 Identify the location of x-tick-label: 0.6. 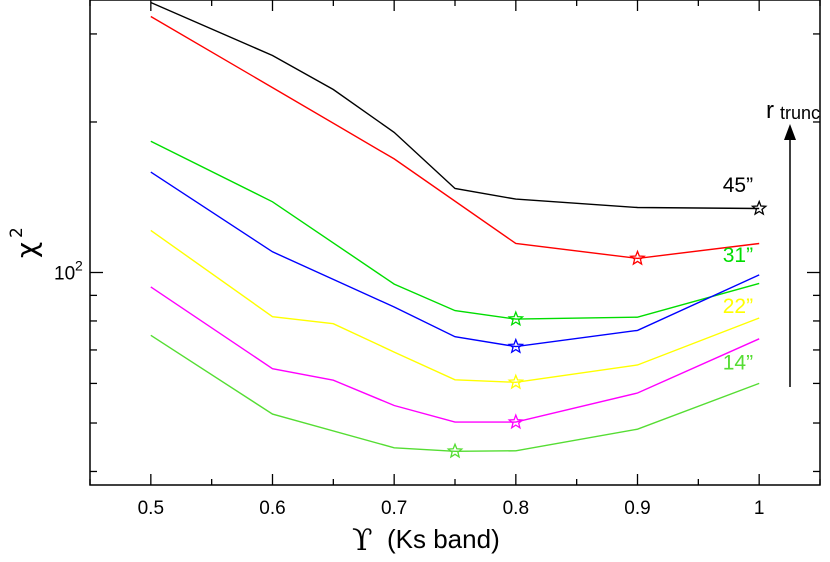
(272, 508).